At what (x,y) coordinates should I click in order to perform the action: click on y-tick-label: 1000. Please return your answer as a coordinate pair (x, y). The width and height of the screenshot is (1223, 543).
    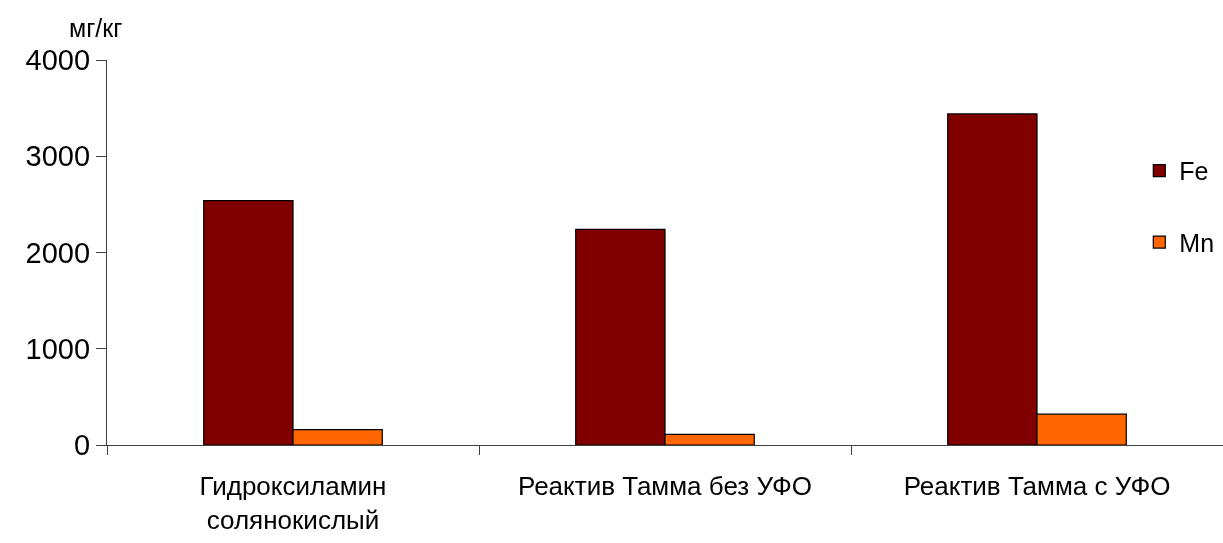
    Looking at the image, I should click on (58, 348).